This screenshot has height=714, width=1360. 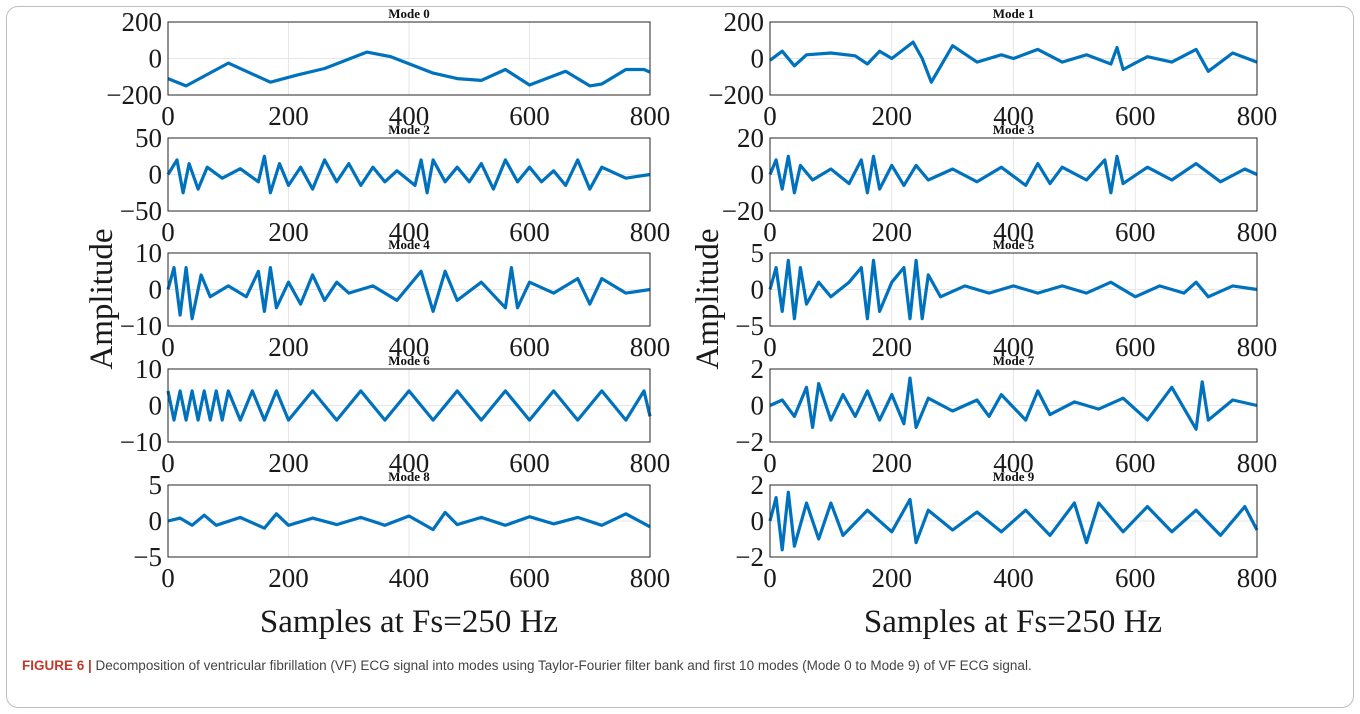 What do you see at coordinates (57, 665) in the screenshot?
I see `figure-label: FIGURE 6 |` at bounding box center [57, 665].